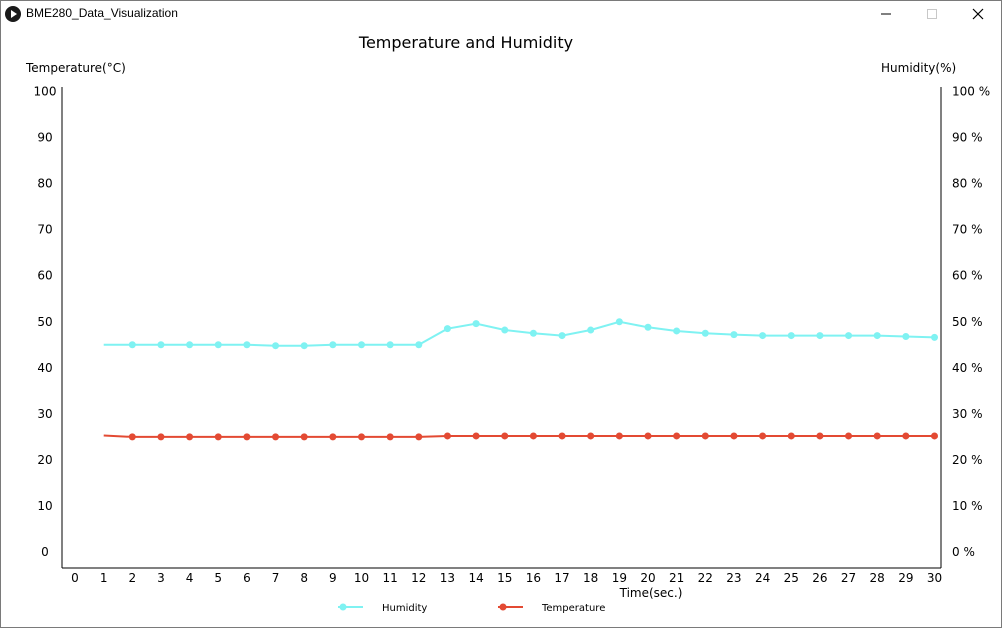  I want to click on y-tick-label-right: 100 %, so click(971, 92).